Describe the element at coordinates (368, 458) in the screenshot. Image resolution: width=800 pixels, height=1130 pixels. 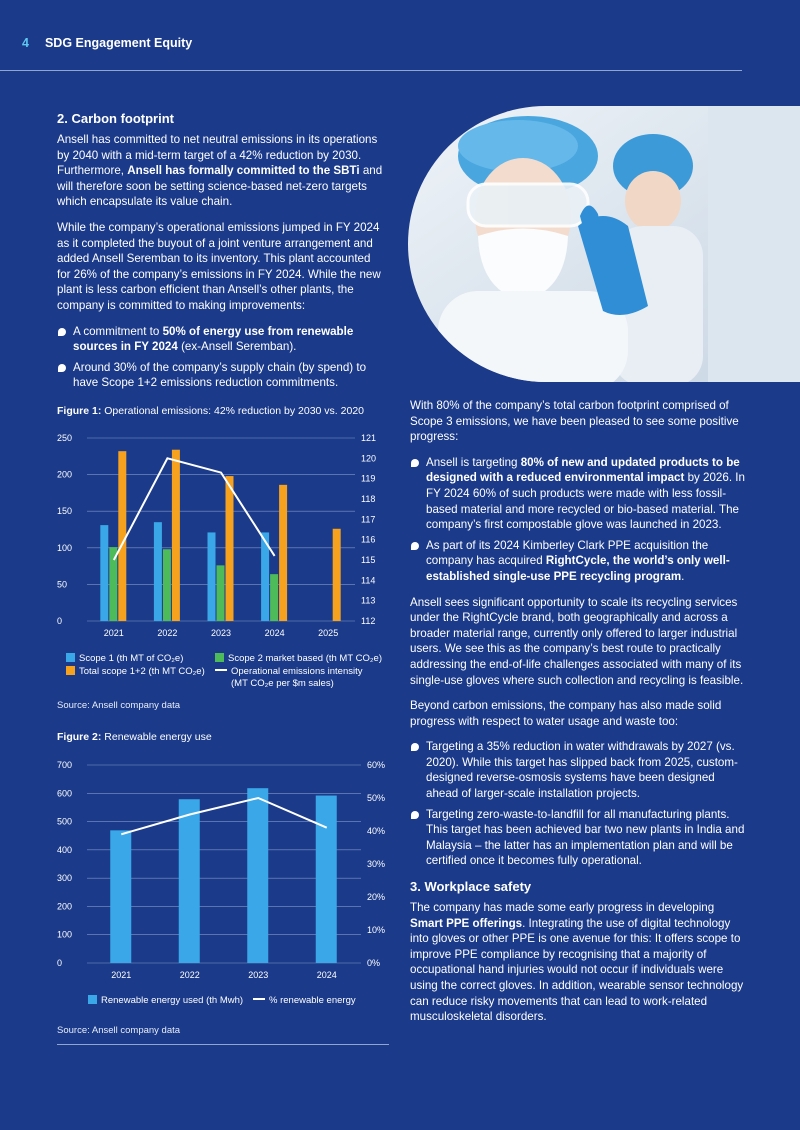
I see `y2-tick-label: 120` at that location.